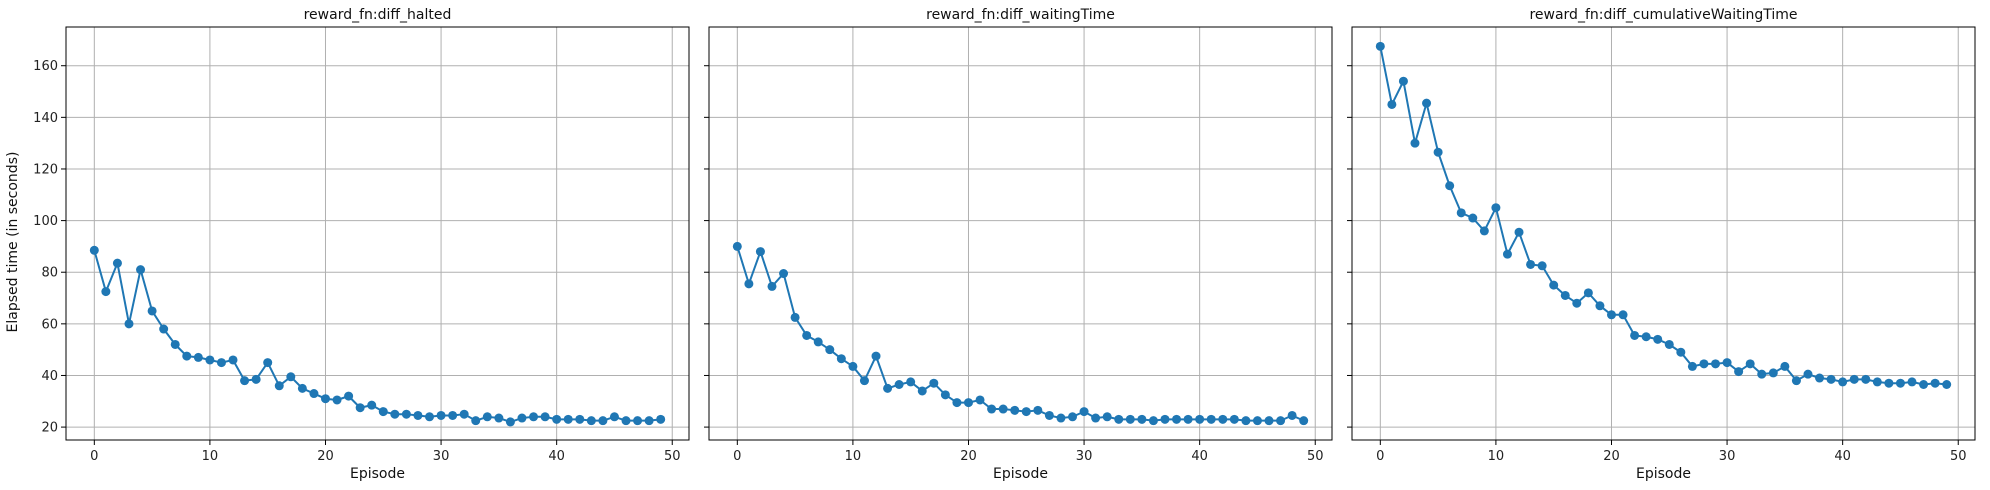 The width and height of the screenshot is (1990, 490). What do you see at coordinates (1663, 15) in the screenshot?
I see `chart-title: reward_fn:diff_cumulativeWaitingTime` at bounding box center [1663, 15].